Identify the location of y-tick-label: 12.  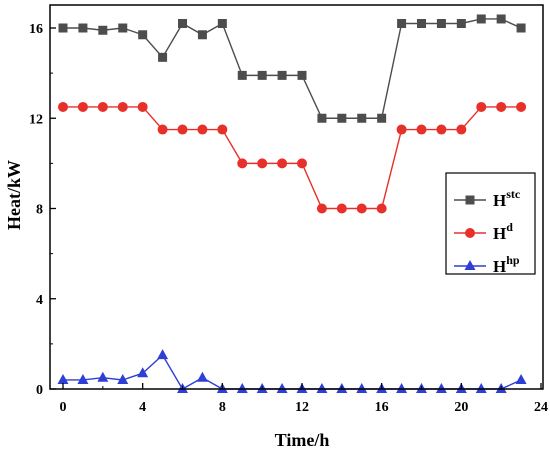
(36, 119).